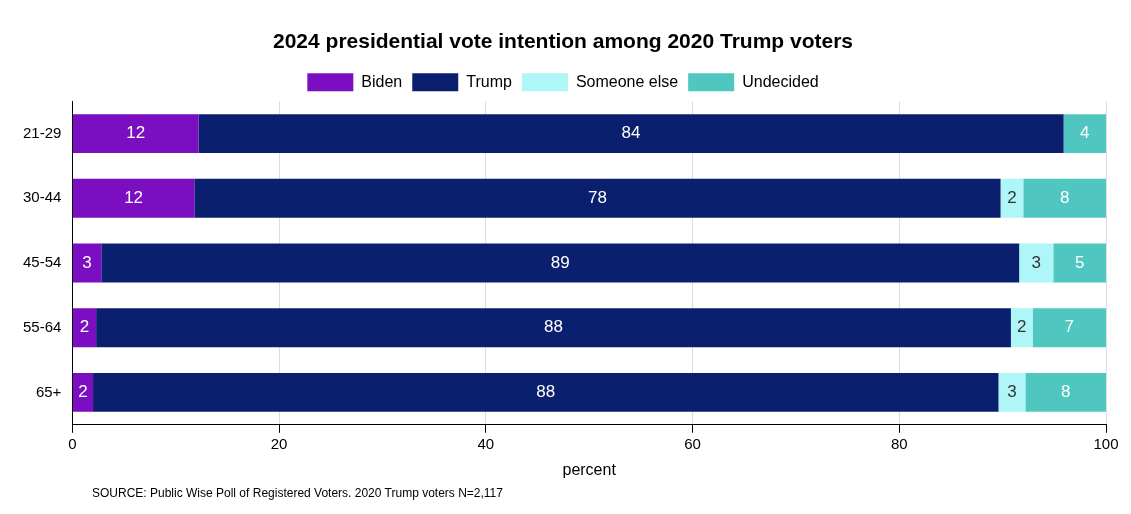 This screenshot has height=514, width=1131. I want to click on data-label: 84, so click(631, 133).